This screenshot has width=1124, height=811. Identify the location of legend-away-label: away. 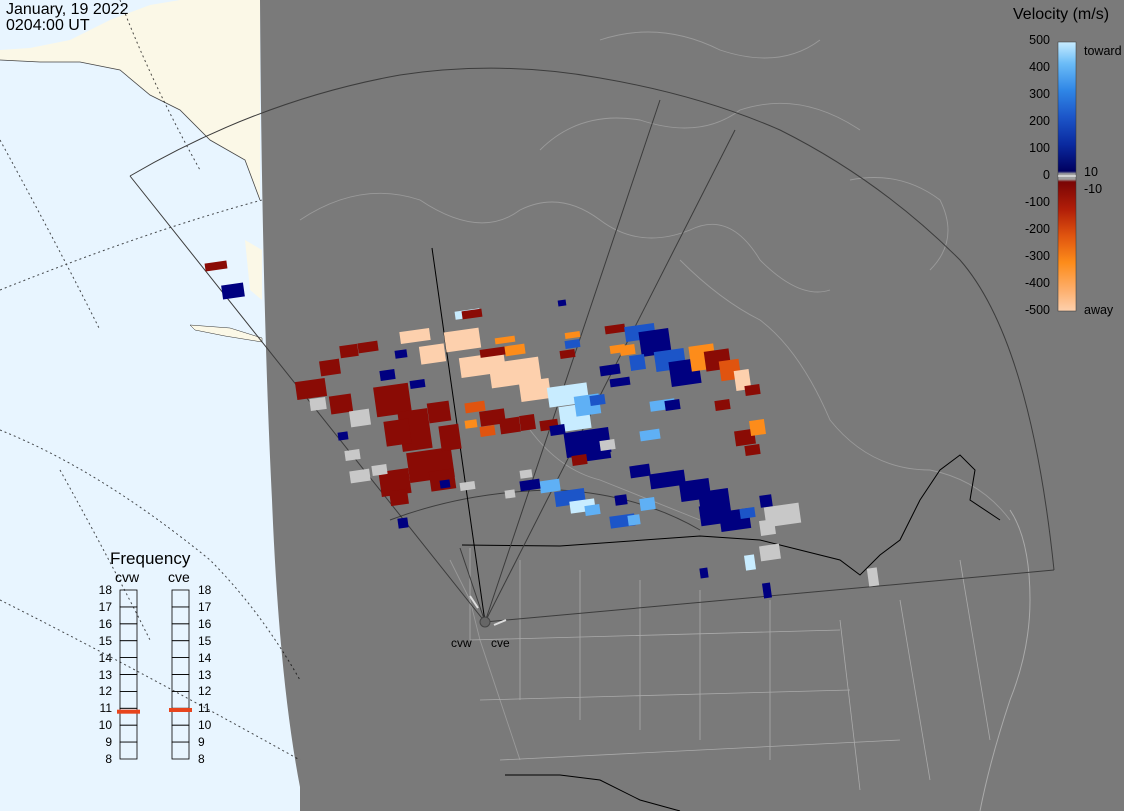
(1099, 310).